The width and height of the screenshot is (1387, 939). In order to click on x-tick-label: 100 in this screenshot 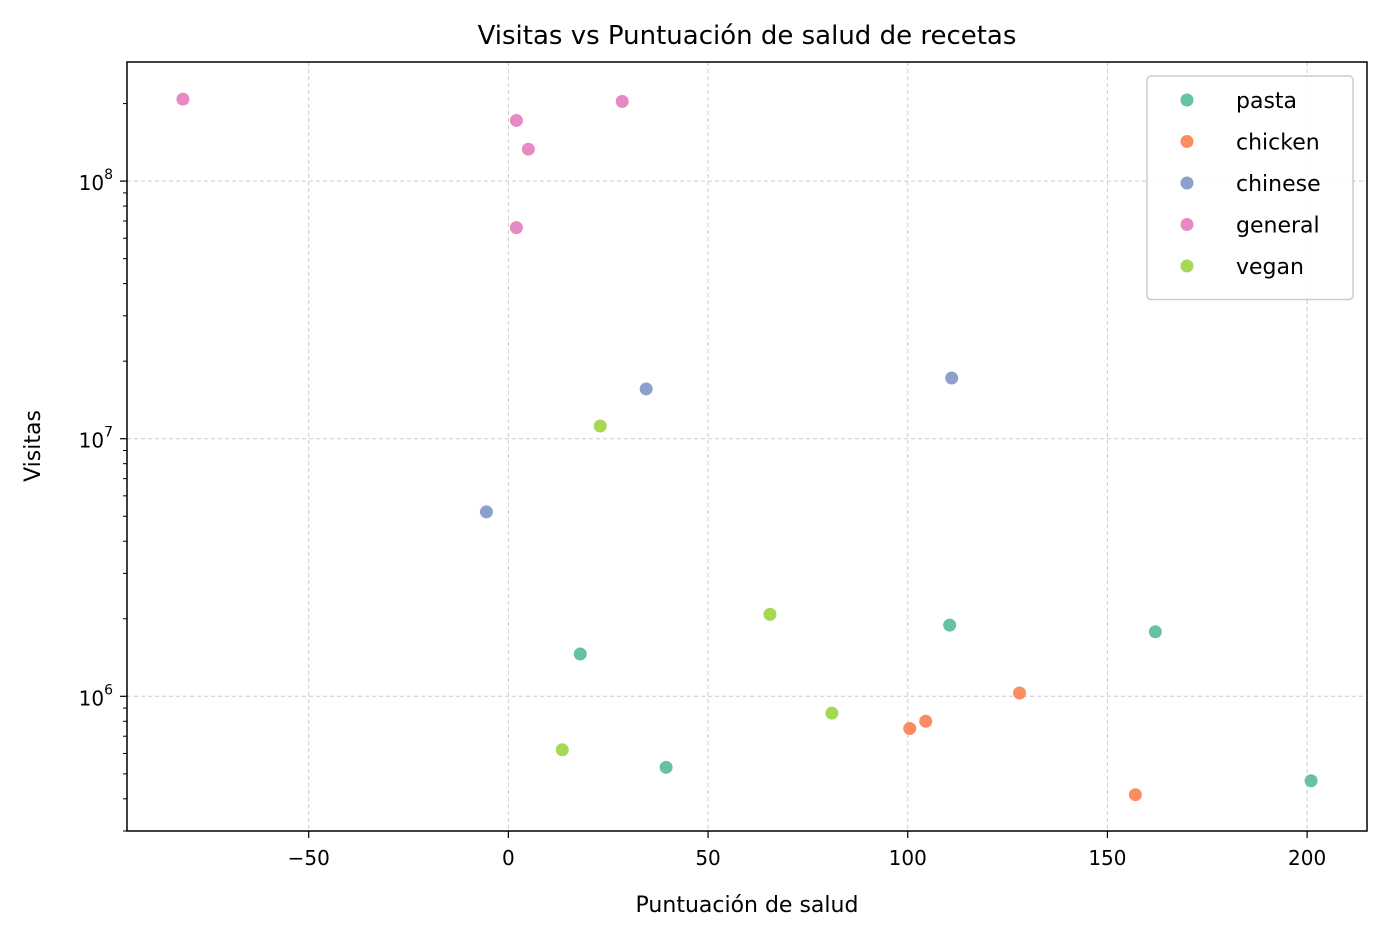, I will do `click(908, 858)`.